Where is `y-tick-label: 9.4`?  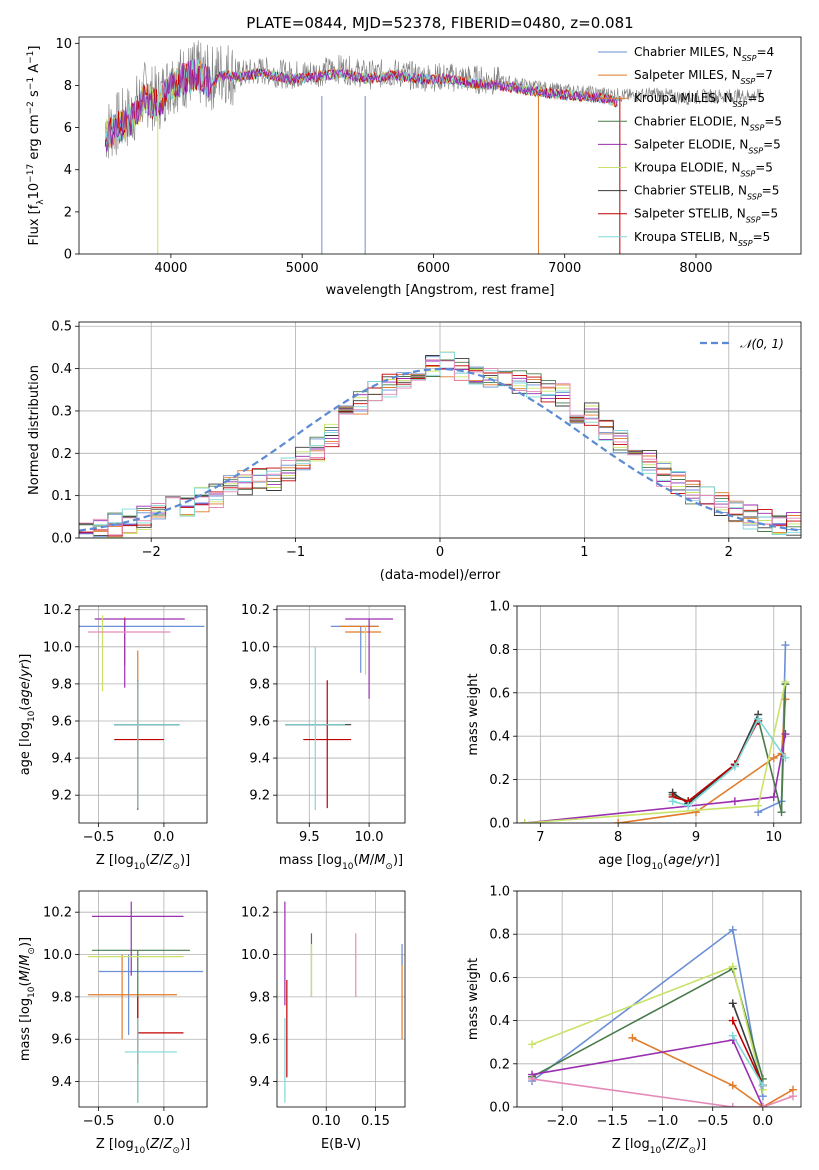
y-tick-label: 9.4 is located at coordinates (61, 759).